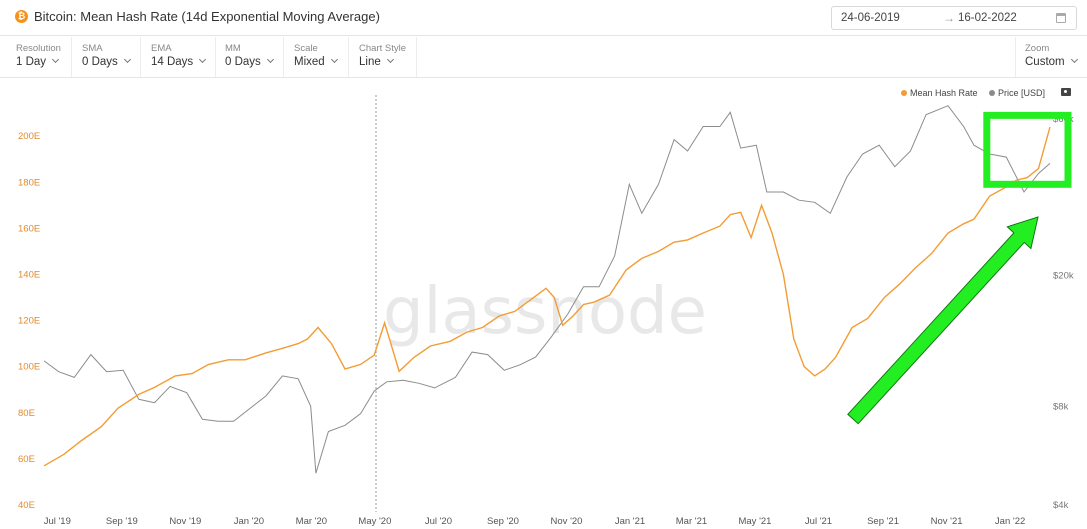 This screenshot has height=529, width=1087. I want to click on x-axis-tick-label: Jul '19, so click(57, 521).